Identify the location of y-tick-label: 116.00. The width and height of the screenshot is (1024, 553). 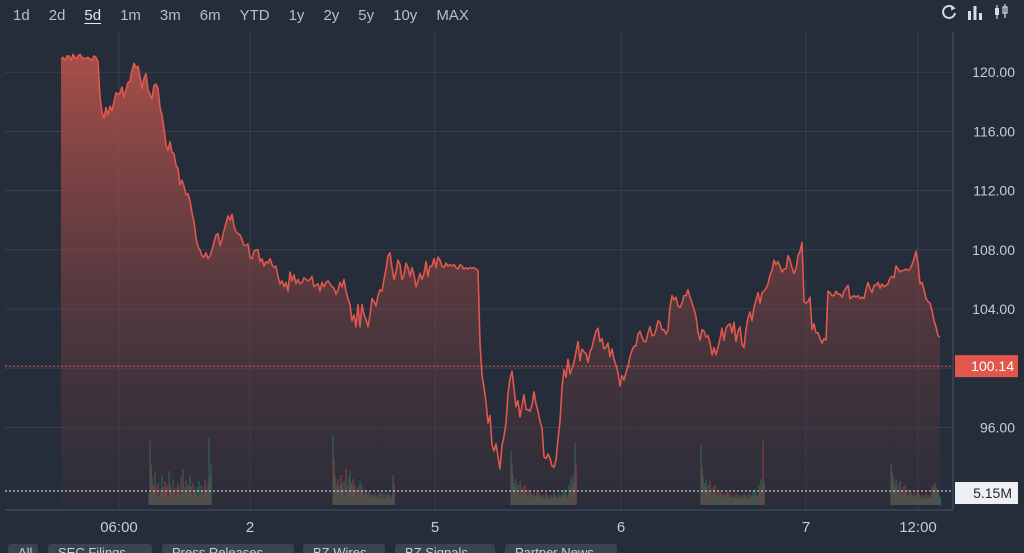
(994, 131).